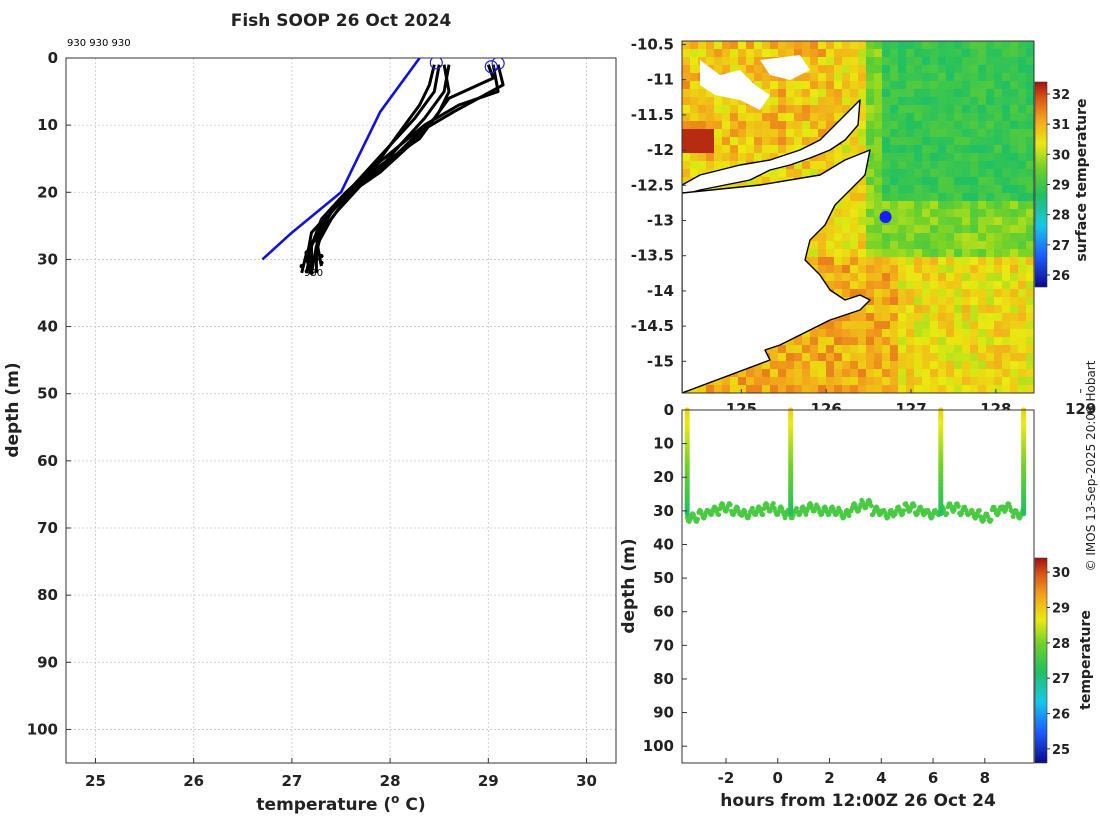 This screenshot has width=1100, height=820. Describe the element at coordinates (660, 80) in the screenshot. I see `lat-tick-label: -11` at that location.